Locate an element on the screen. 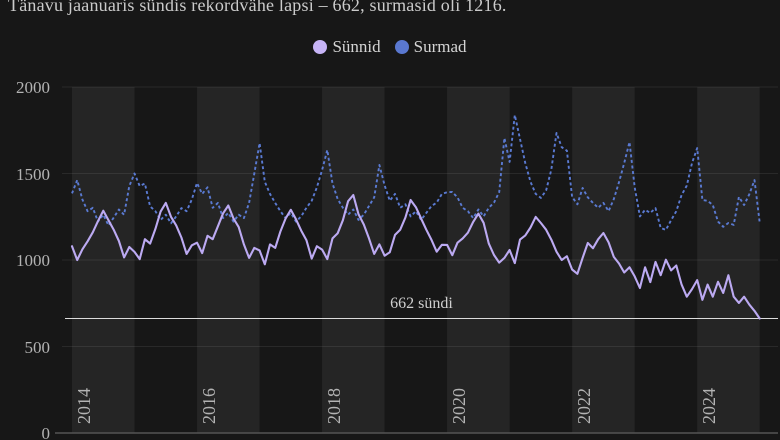 Image resolution: width=780 pixels, height=440 pixels. legend-item-births: Sünnid is located at coordinates (347, 47).